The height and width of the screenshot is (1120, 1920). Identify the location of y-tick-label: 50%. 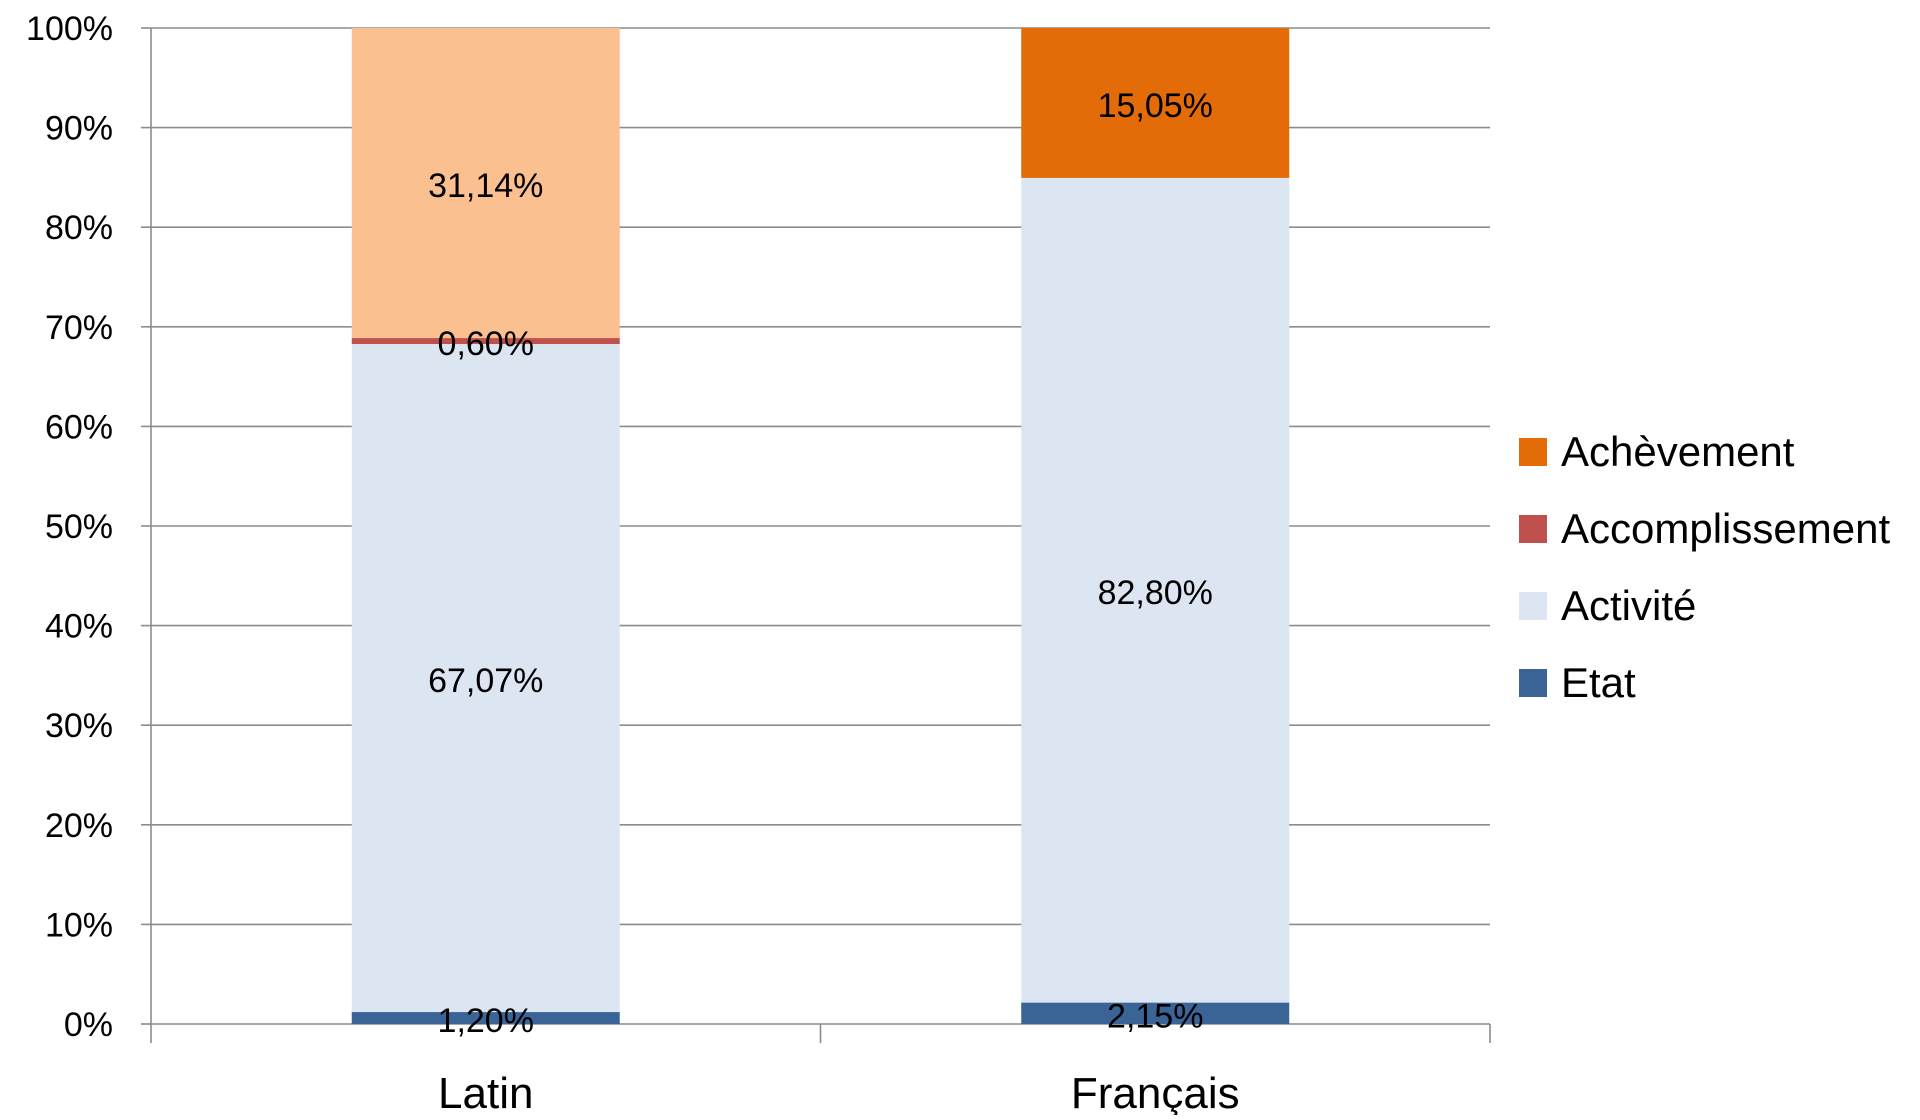
(79, 527).